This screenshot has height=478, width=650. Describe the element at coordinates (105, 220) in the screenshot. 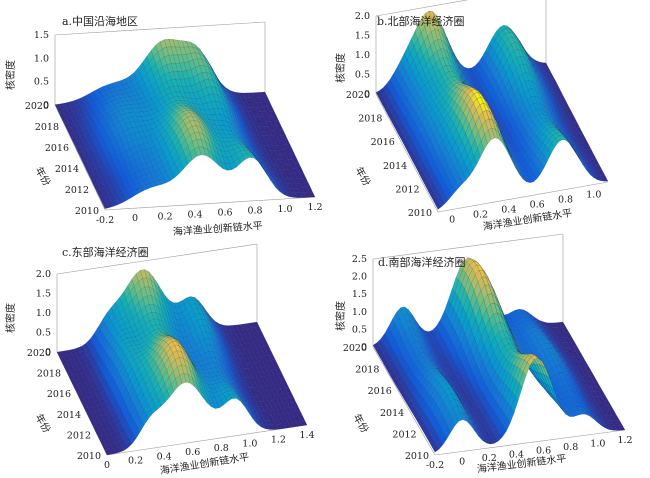

I see `x-tick-label: -0.2` at that location.